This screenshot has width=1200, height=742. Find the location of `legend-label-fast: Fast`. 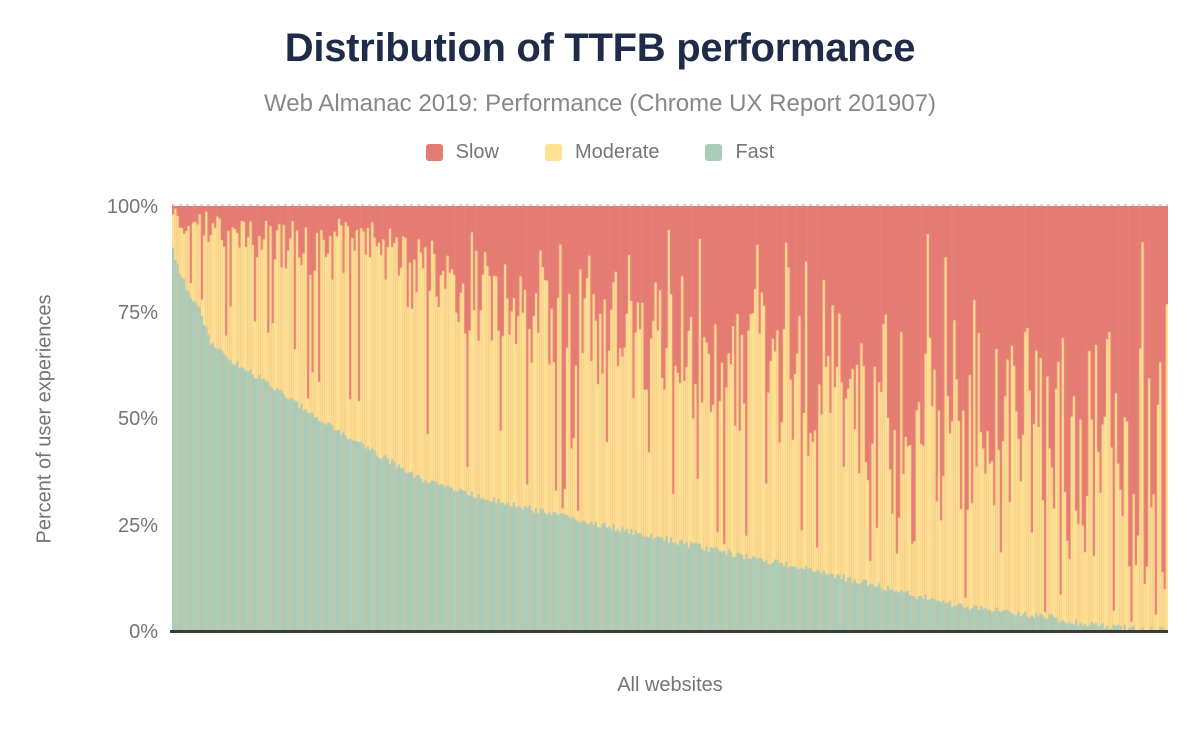

legend-label-fast: Fast is located at coordinates (755, 152).